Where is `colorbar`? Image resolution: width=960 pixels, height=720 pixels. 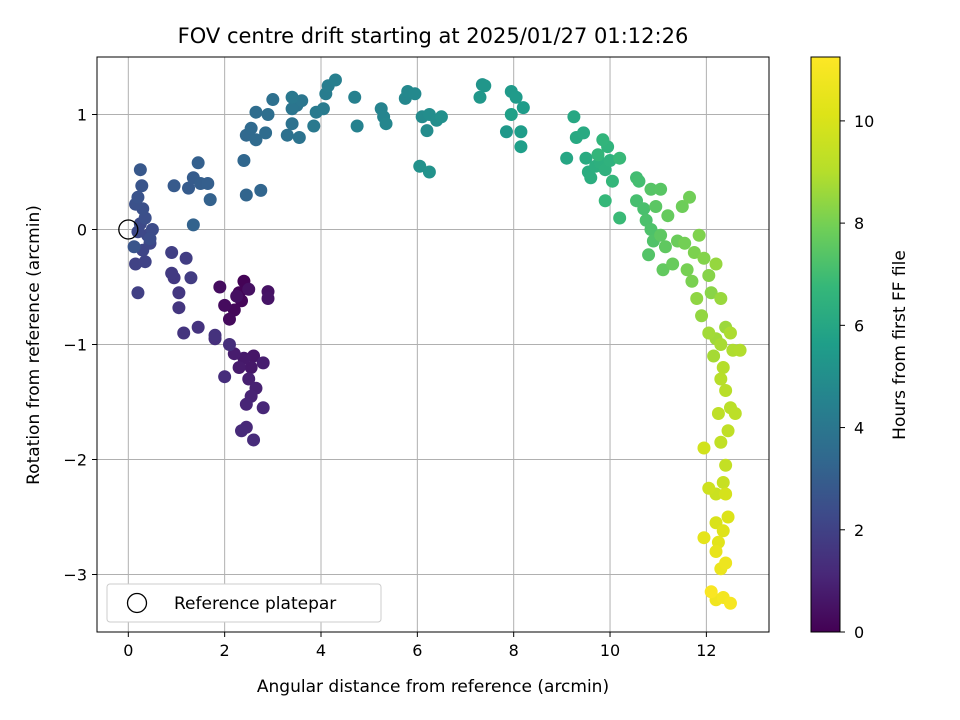 colorbar is located at coordinates (825, 344).